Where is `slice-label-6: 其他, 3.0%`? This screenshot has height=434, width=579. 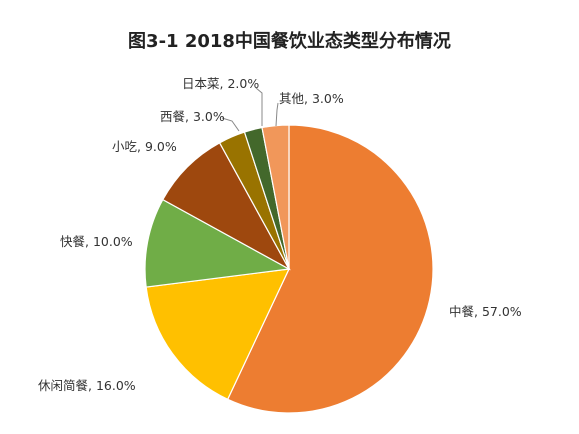
slice-label-6: 其他, 3.0% is located at coordinates (311, 98).